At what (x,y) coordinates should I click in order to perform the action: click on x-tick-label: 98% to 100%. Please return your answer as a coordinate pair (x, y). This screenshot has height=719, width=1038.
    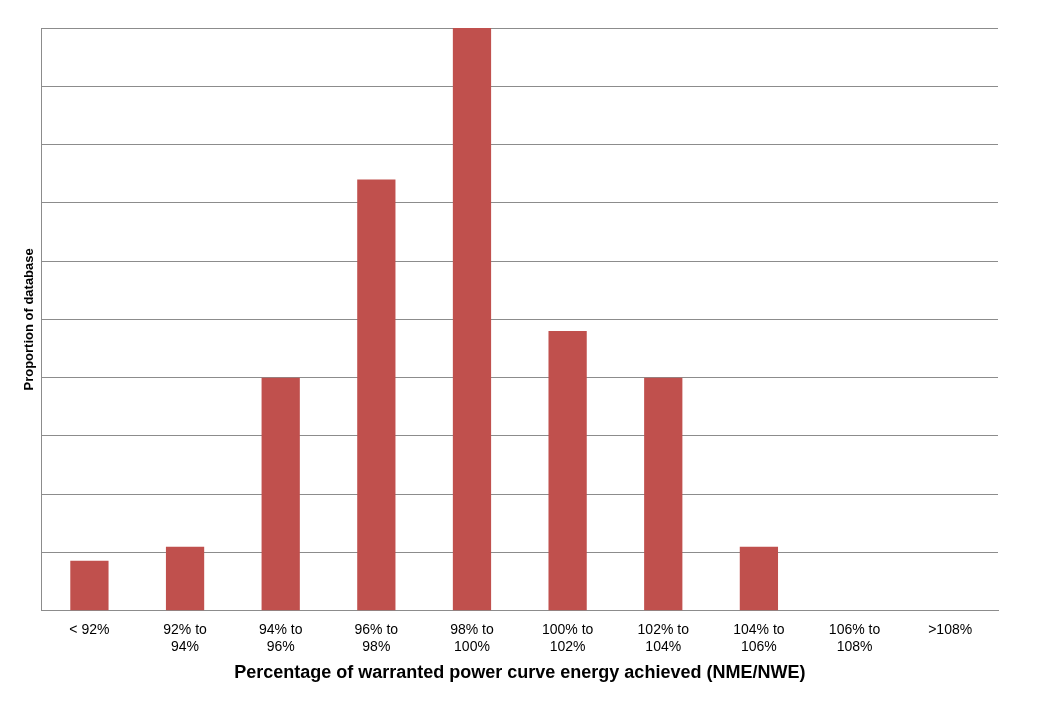
    Looking at the image, I should click on (472, 637).